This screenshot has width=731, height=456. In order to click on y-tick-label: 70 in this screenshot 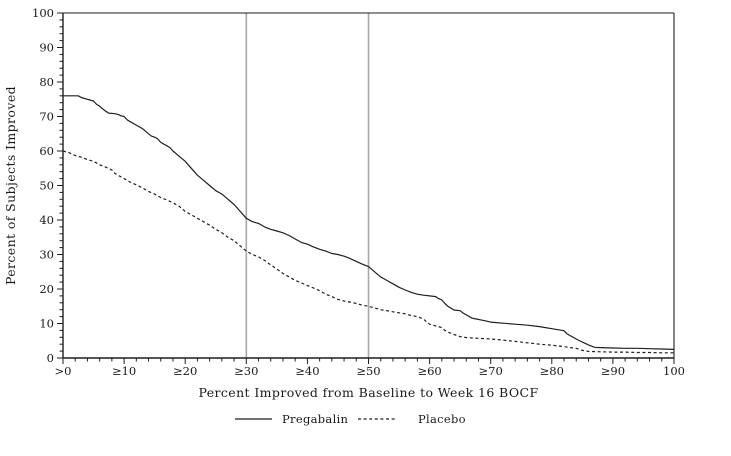, I will do `click(46, 117)`.